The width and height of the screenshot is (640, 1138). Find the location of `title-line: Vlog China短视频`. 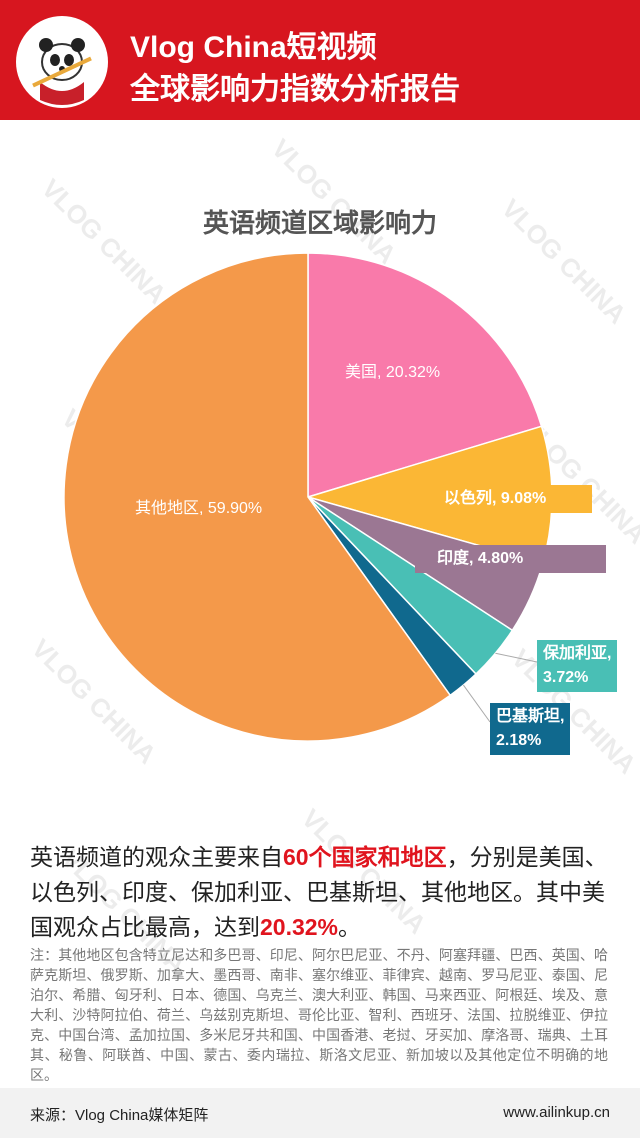

title-line: Vlog China短视频 is located at coordinates (253, 47).